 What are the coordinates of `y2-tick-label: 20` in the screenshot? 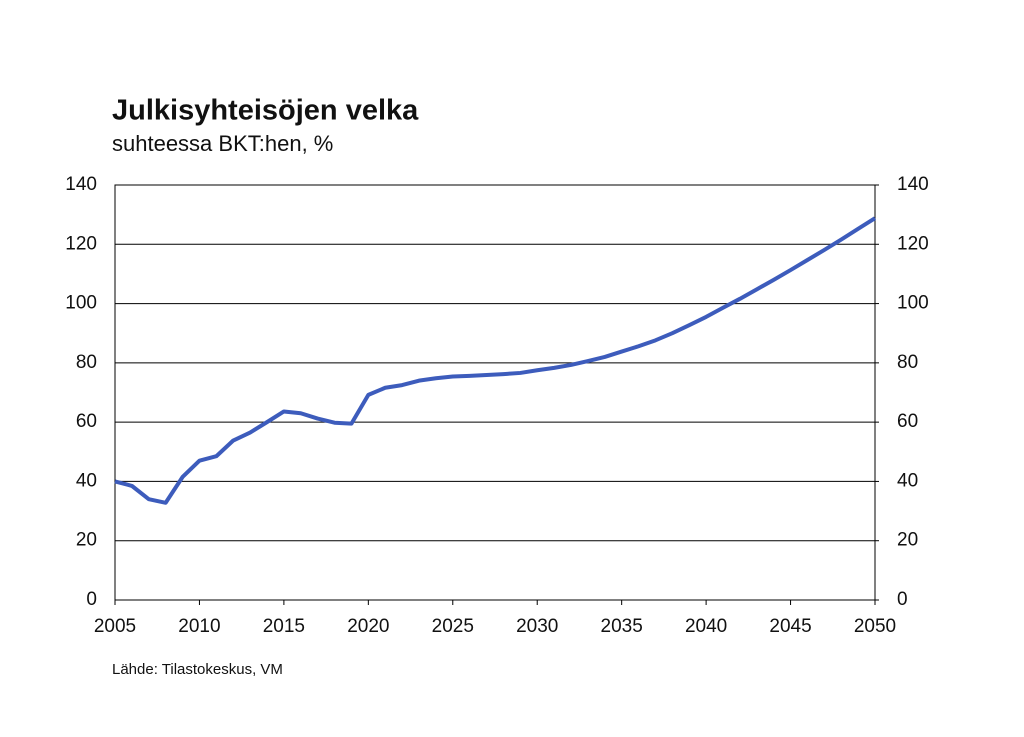 It's located at (907, 540).